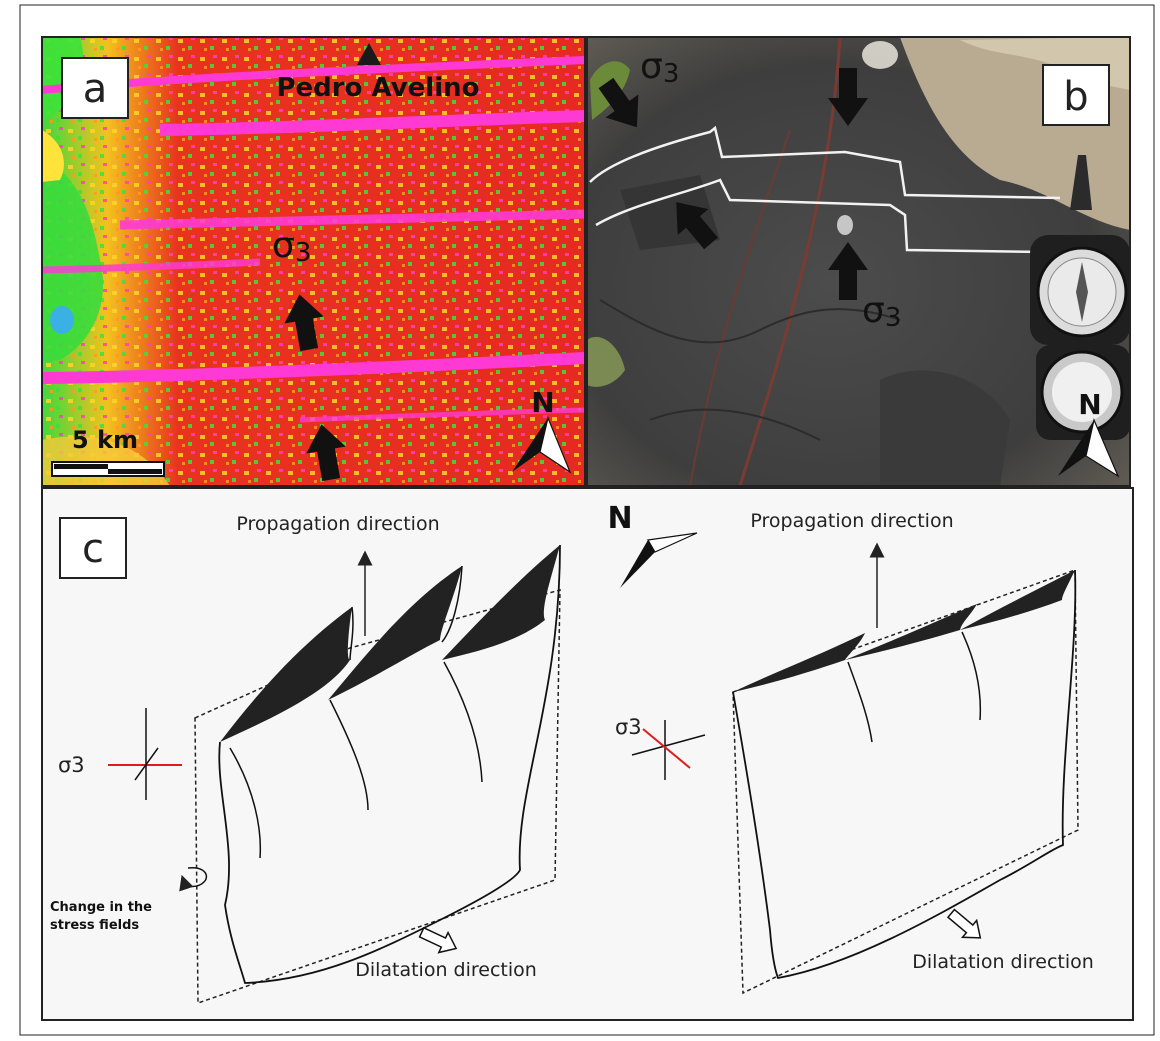 This screenshot has height=1041, width=1160. What do you see at coordinates (120, 754) in the screenshot?
I see `sigma3-marker-left: σ3` at bounding box center [120, 754].